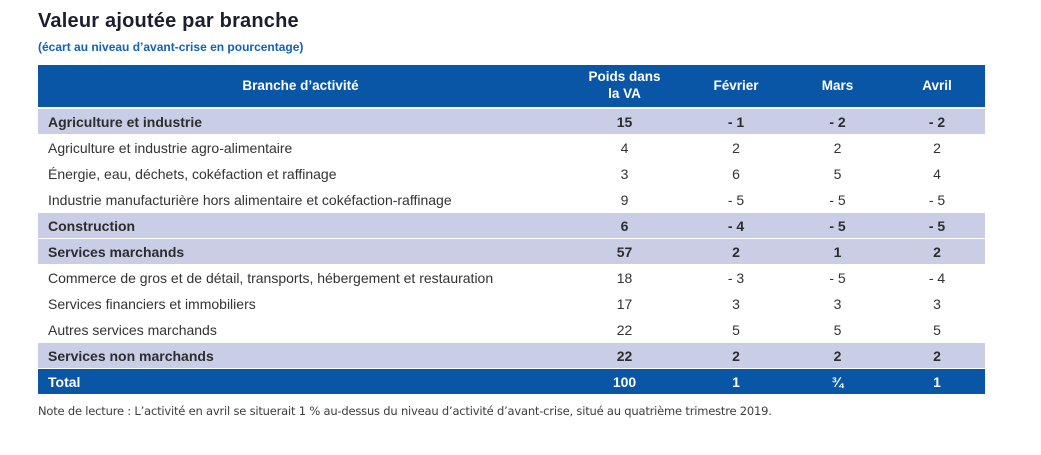 The width and height of the screenshot is (1041, 455). I want to click on row-value-poids: 57, so click(624, 251).